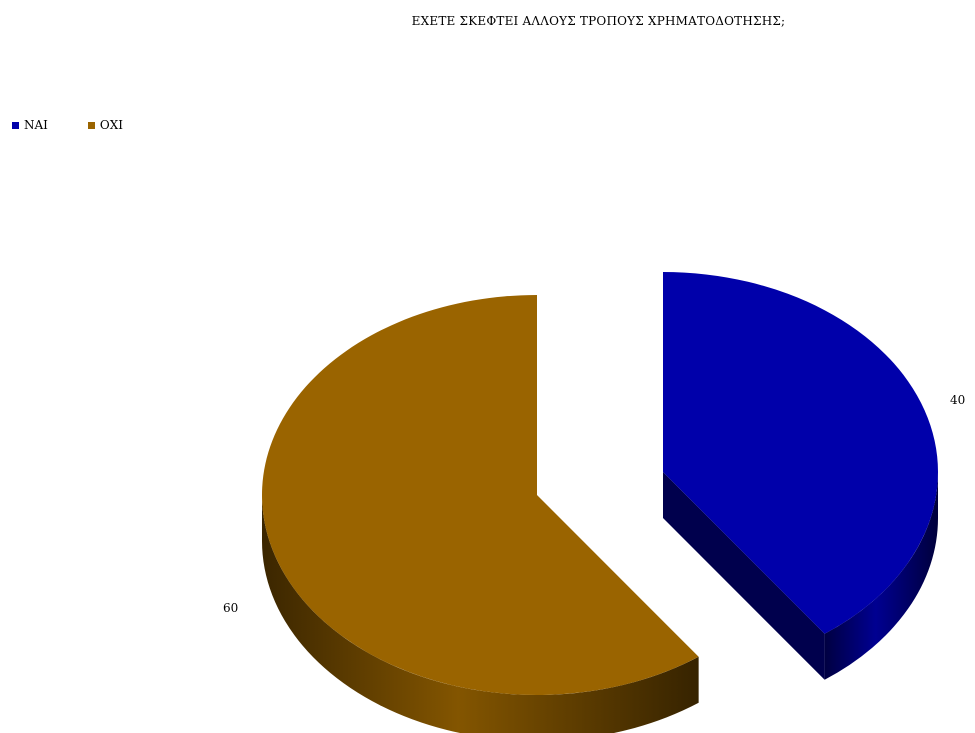 The image size is (975, 733). What do you see at coordinates (91, 125) in the screenshot?
I see `legend-swatch-oxi` at bounding box center [91, 125].